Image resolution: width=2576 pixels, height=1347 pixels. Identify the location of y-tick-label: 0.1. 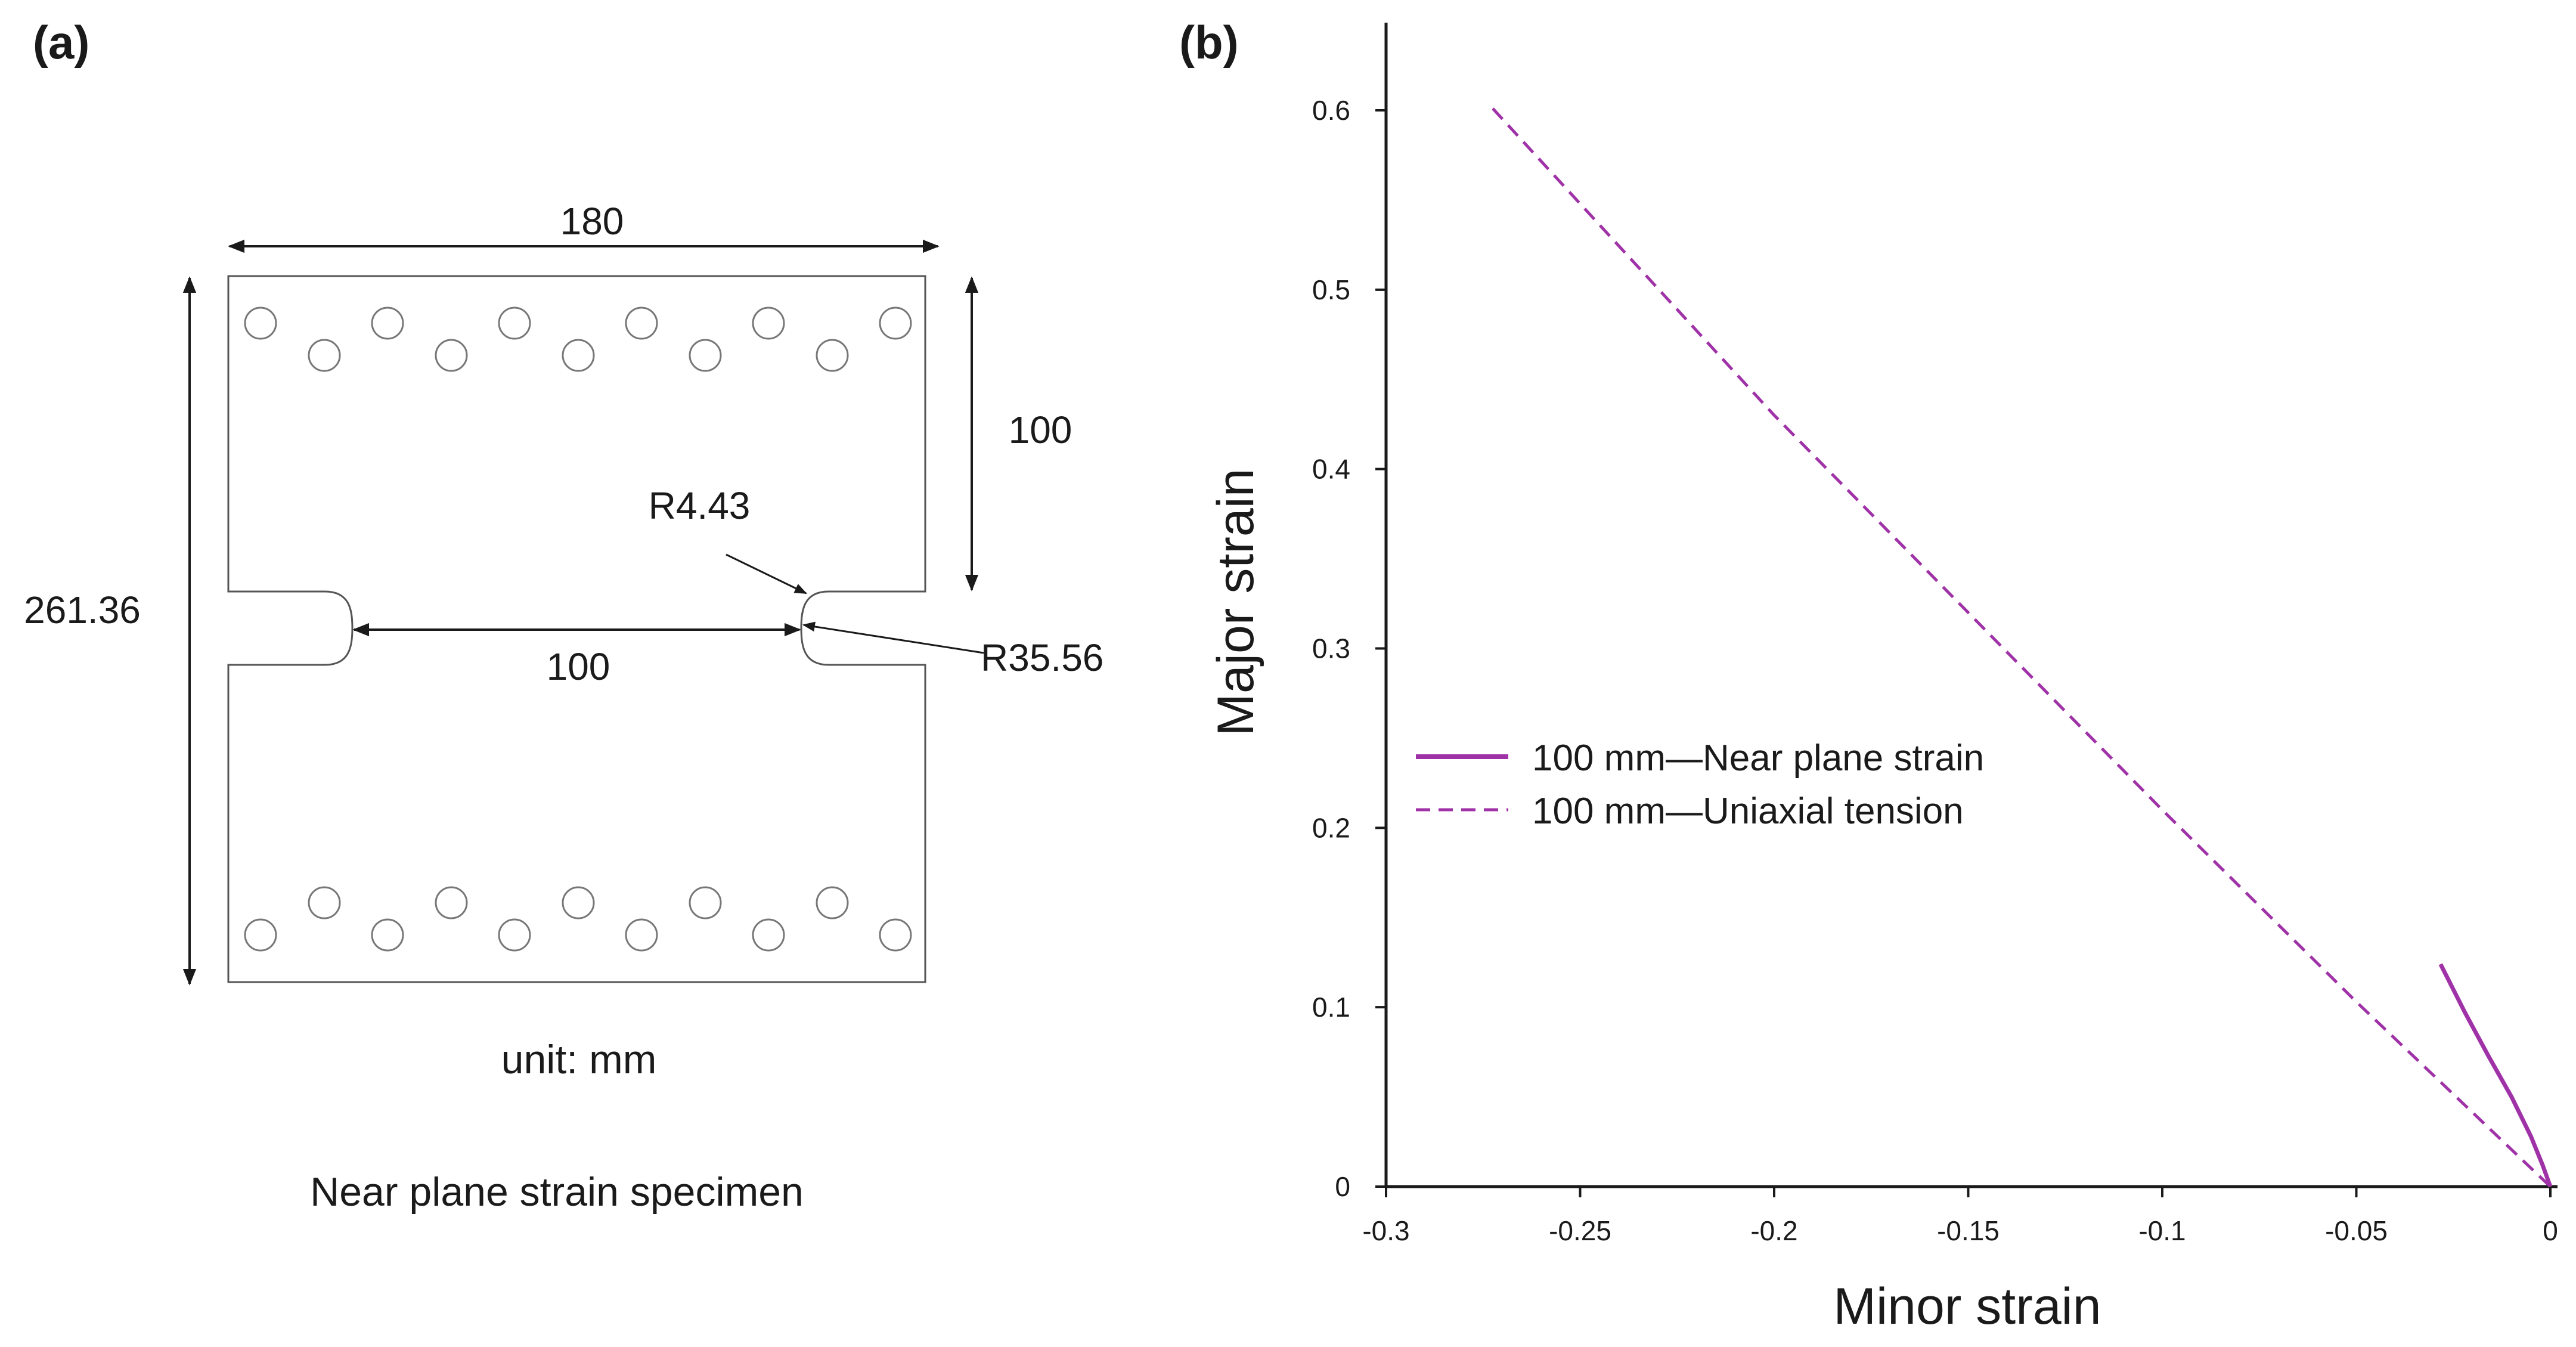
(1331, 1007).